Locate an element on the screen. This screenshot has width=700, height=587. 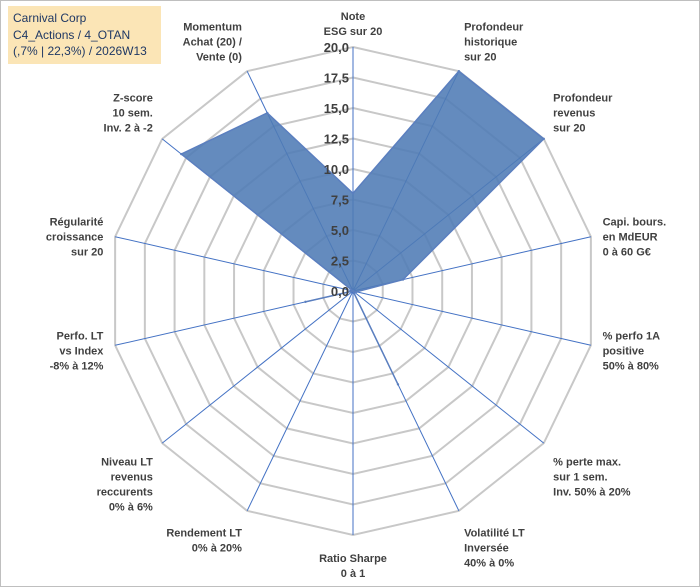
tick-label-3: 7,5 is located at coordinates (340, 200).